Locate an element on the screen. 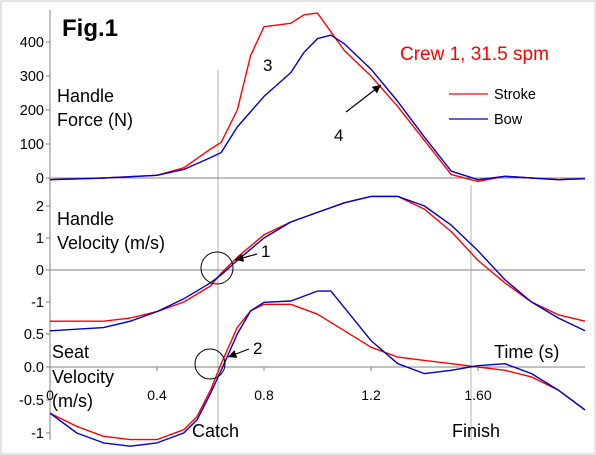 The height and width of the screenshot is (455, 596). time-tick-label: 1.60 is located at coordinates (477, 395).